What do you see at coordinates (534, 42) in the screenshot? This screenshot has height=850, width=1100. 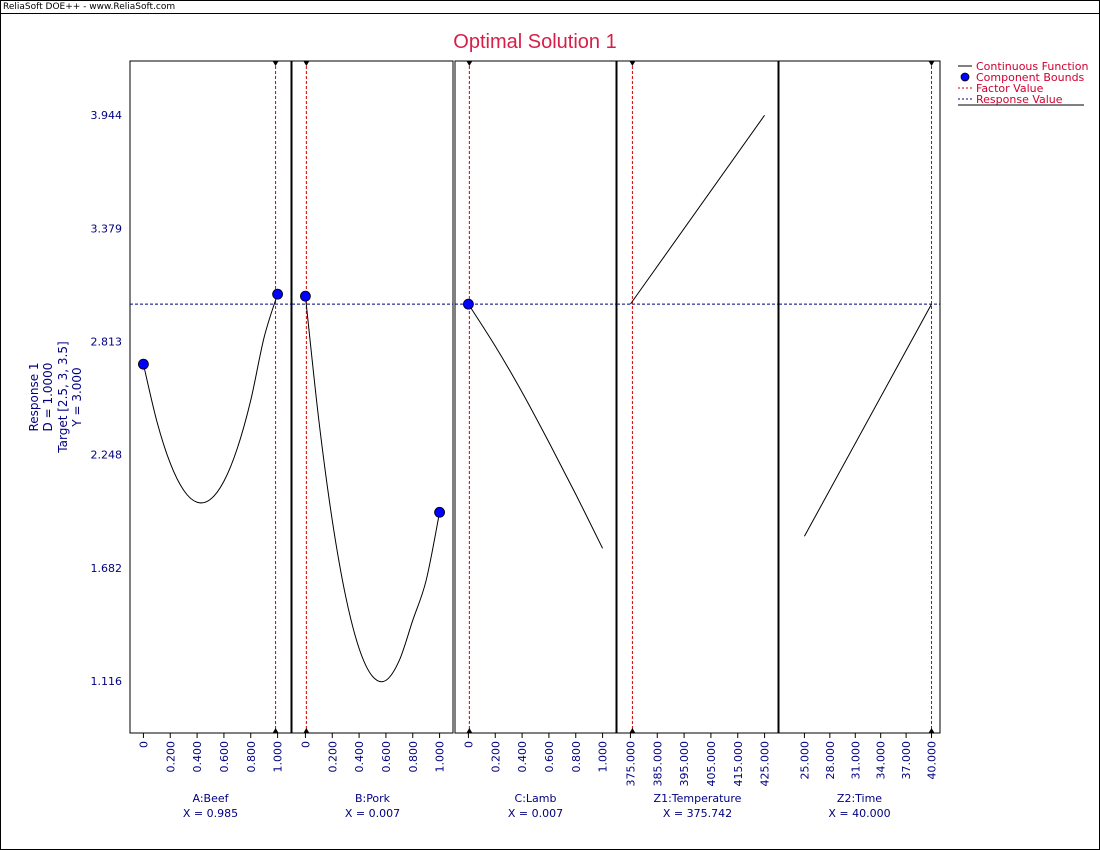 I see `chart-title: Optimal Solution 1` at bounding box center [534, 42].